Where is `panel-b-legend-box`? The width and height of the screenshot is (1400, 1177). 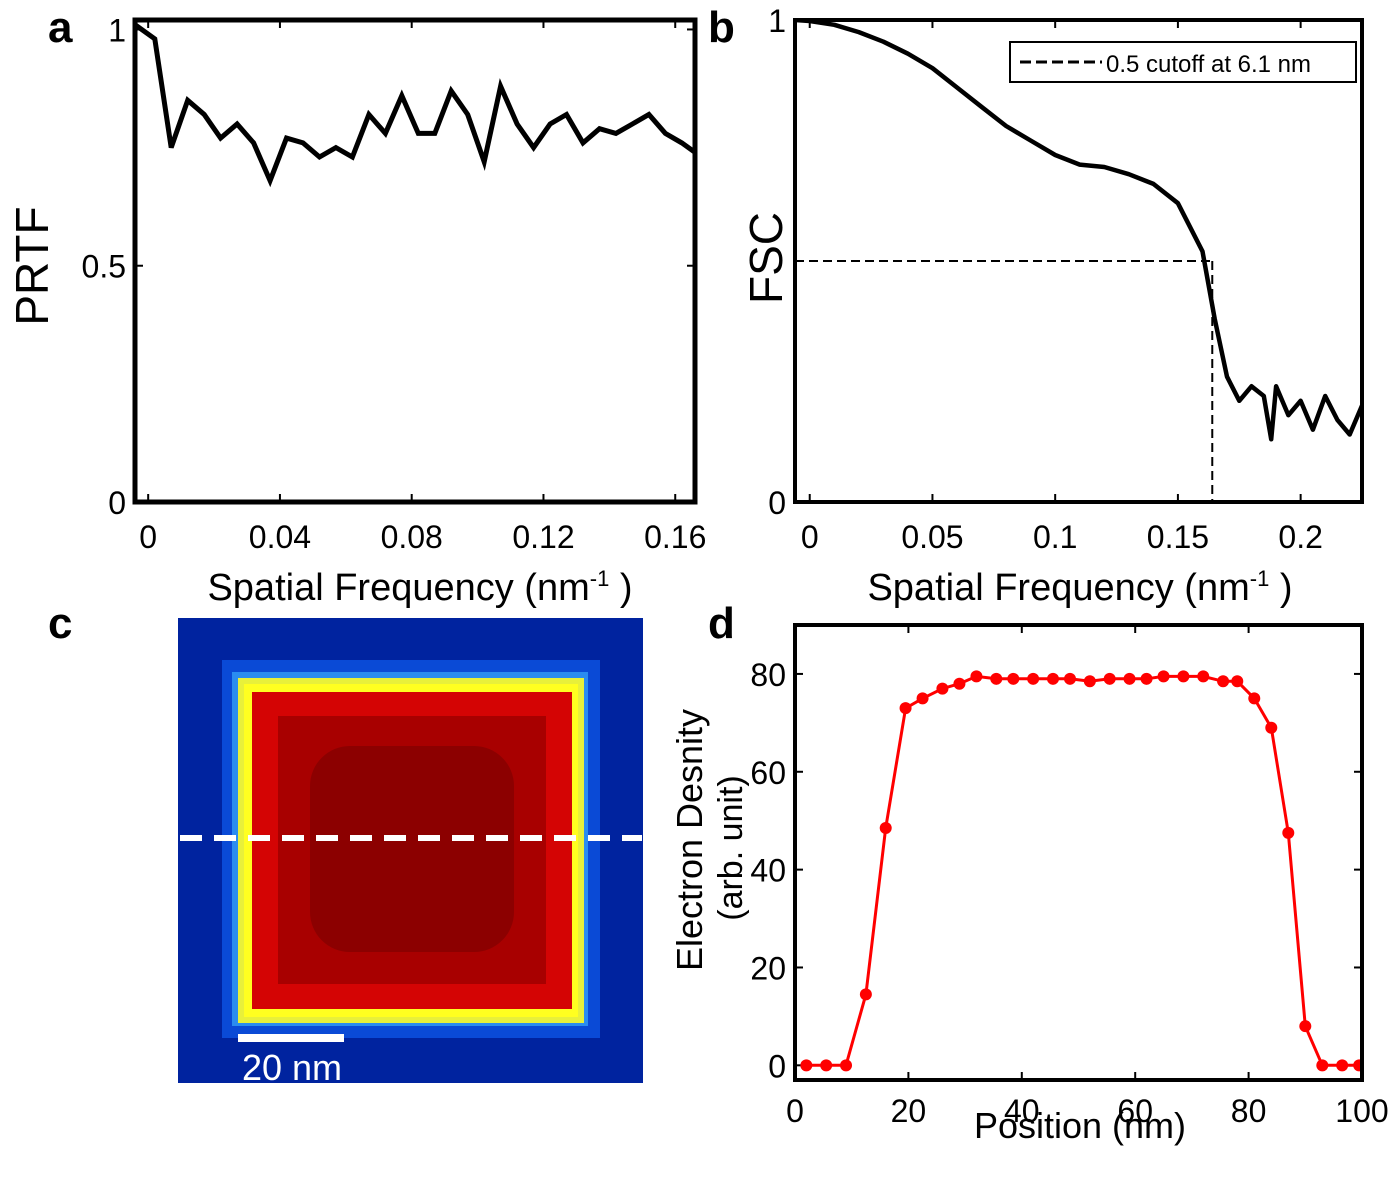
panel-b-legend-box is located at coordinates (1183, 62).